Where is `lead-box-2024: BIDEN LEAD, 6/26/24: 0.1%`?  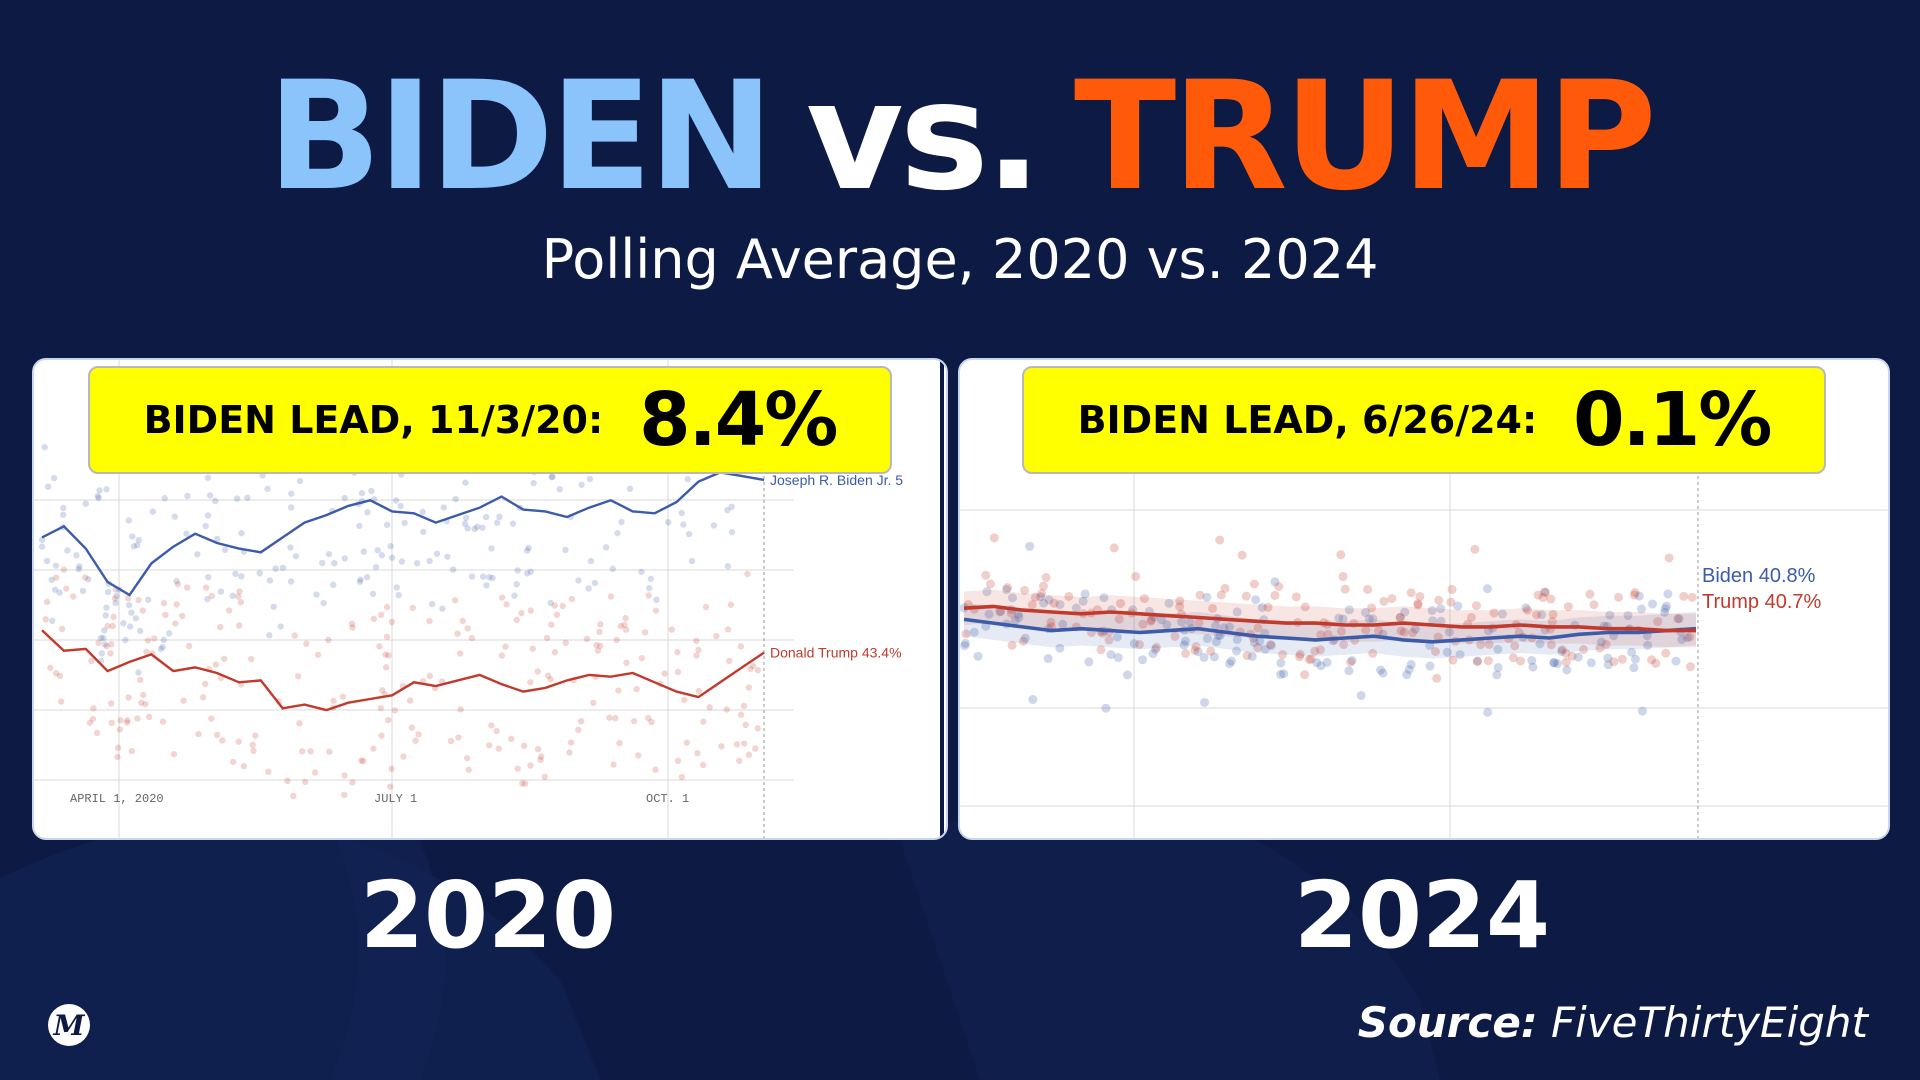 lead-box-2024: BIDEN LEAD, 6/26/24: 0.1% is located at coordinates (1424, 420).